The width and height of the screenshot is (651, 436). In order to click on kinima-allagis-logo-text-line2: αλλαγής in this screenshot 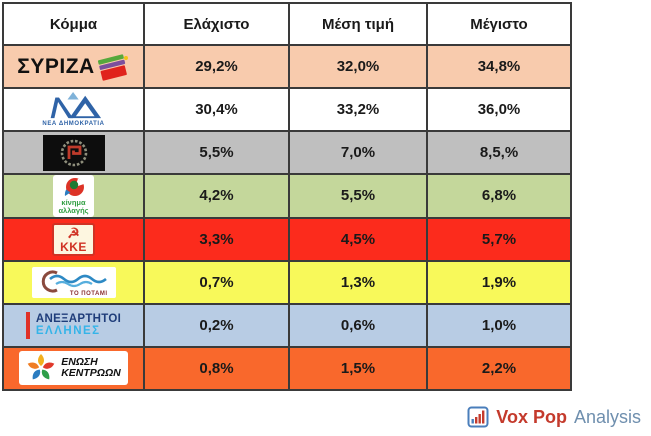, I will do `click(73, 211)`.